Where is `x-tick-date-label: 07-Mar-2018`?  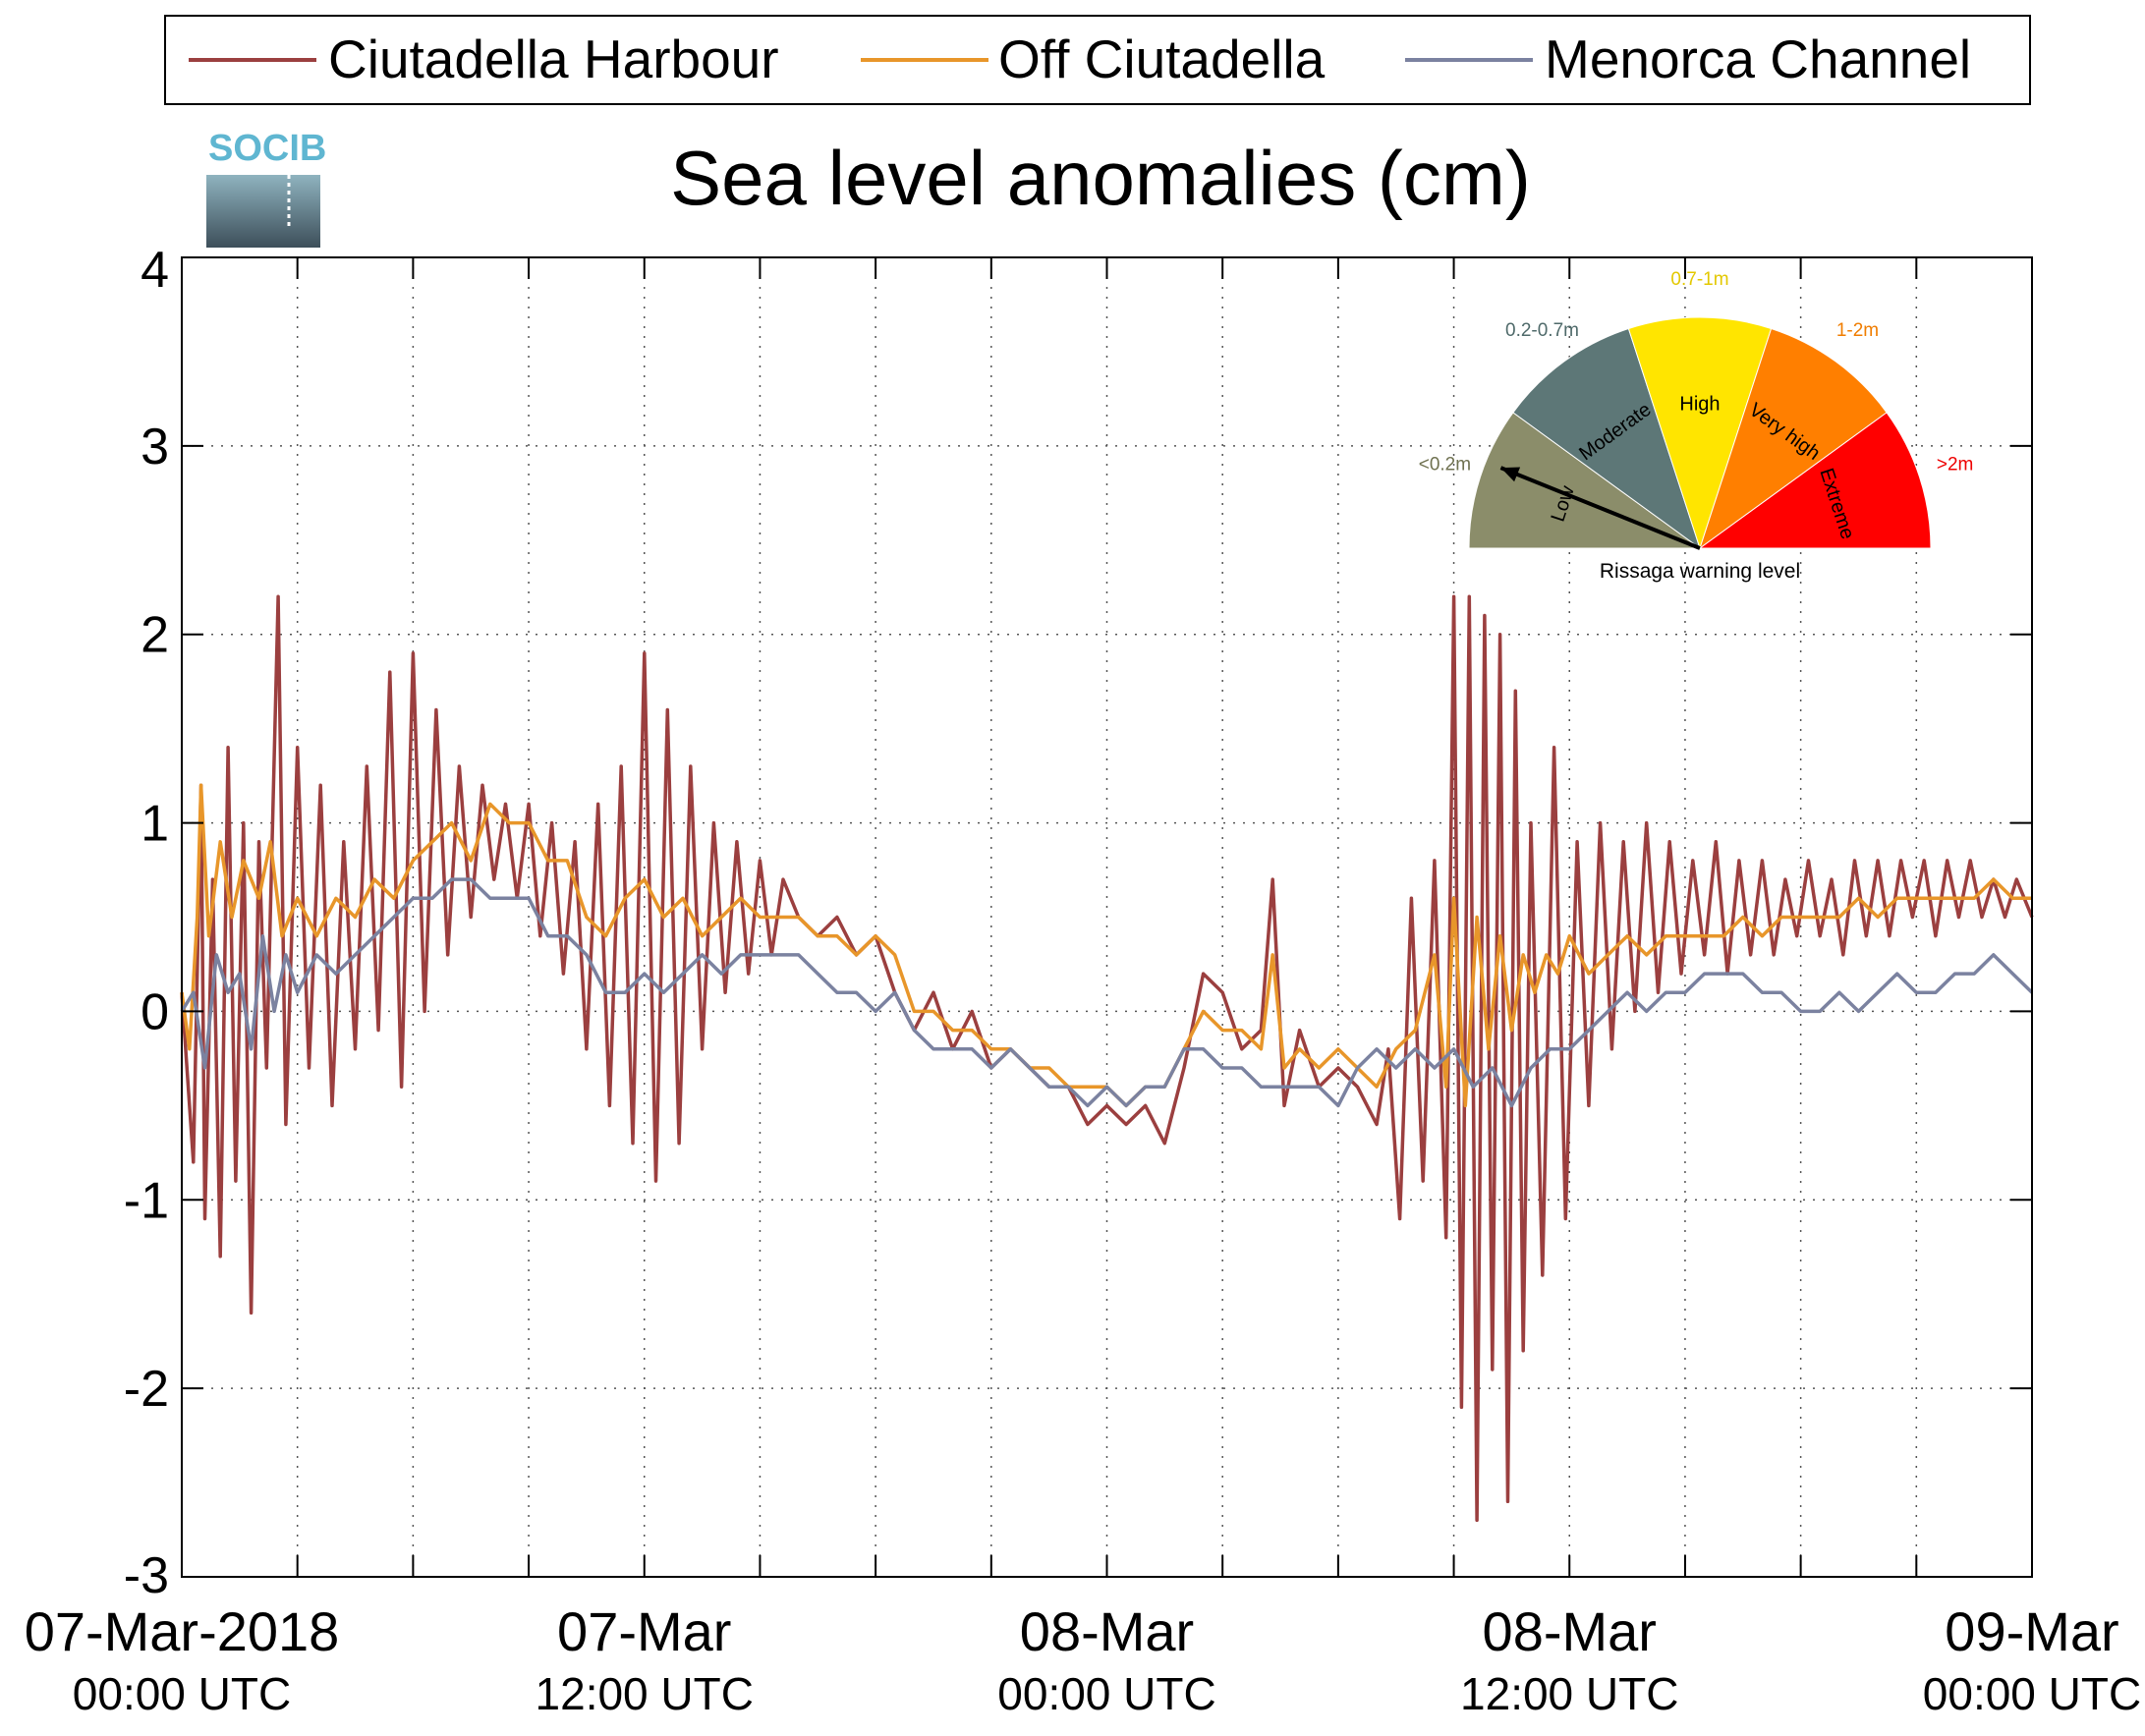 x-tick-date-label: 07-Mar-2018 is located at coordinates (182, 1631).